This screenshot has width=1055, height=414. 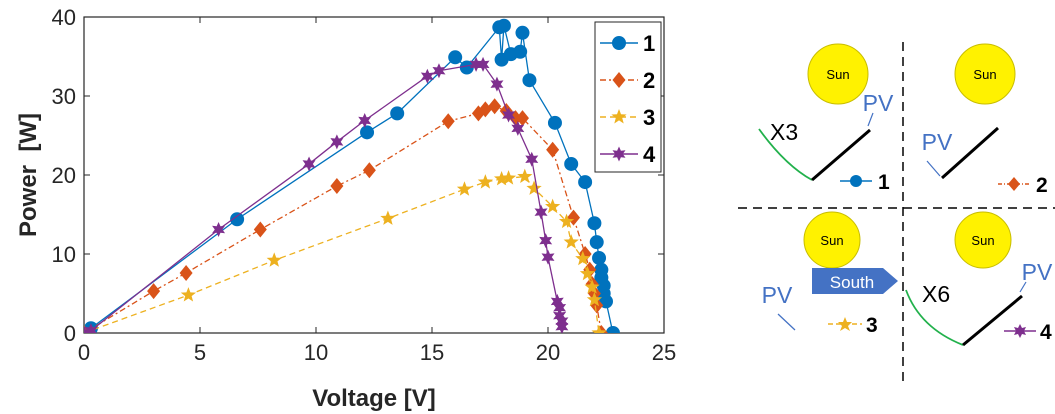 I want to click on legend-box, so click(x=628, y=97).